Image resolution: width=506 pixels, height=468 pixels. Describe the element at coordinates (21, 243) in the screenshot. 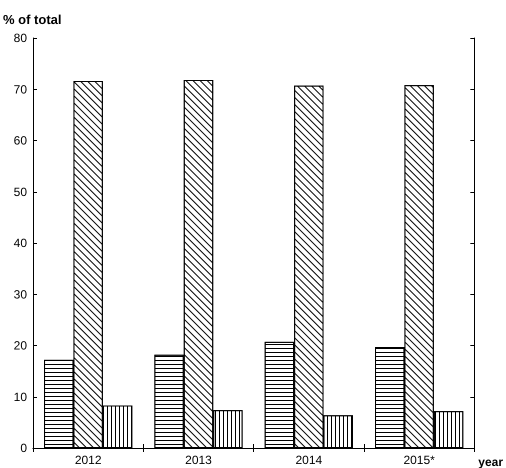

I see `y-tick-label: 40` at that location.